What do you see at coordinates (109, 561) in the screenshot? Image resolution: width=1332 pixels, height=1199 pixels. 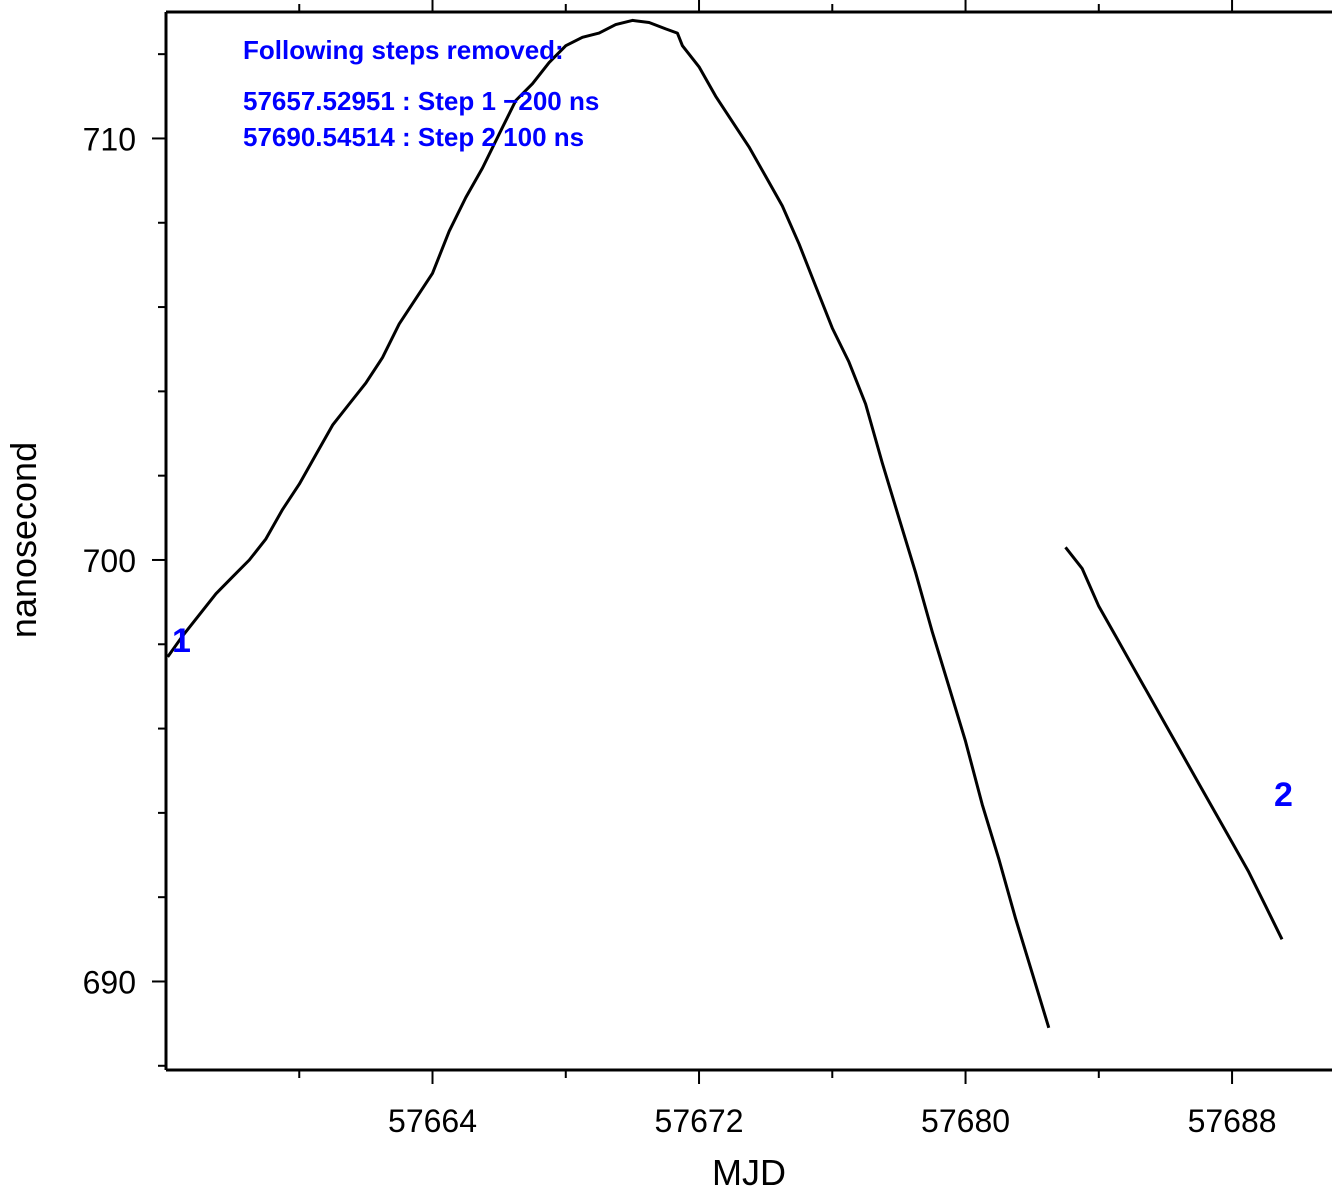 I see `y-tick-label: 700` at bounding box center [109, 561].